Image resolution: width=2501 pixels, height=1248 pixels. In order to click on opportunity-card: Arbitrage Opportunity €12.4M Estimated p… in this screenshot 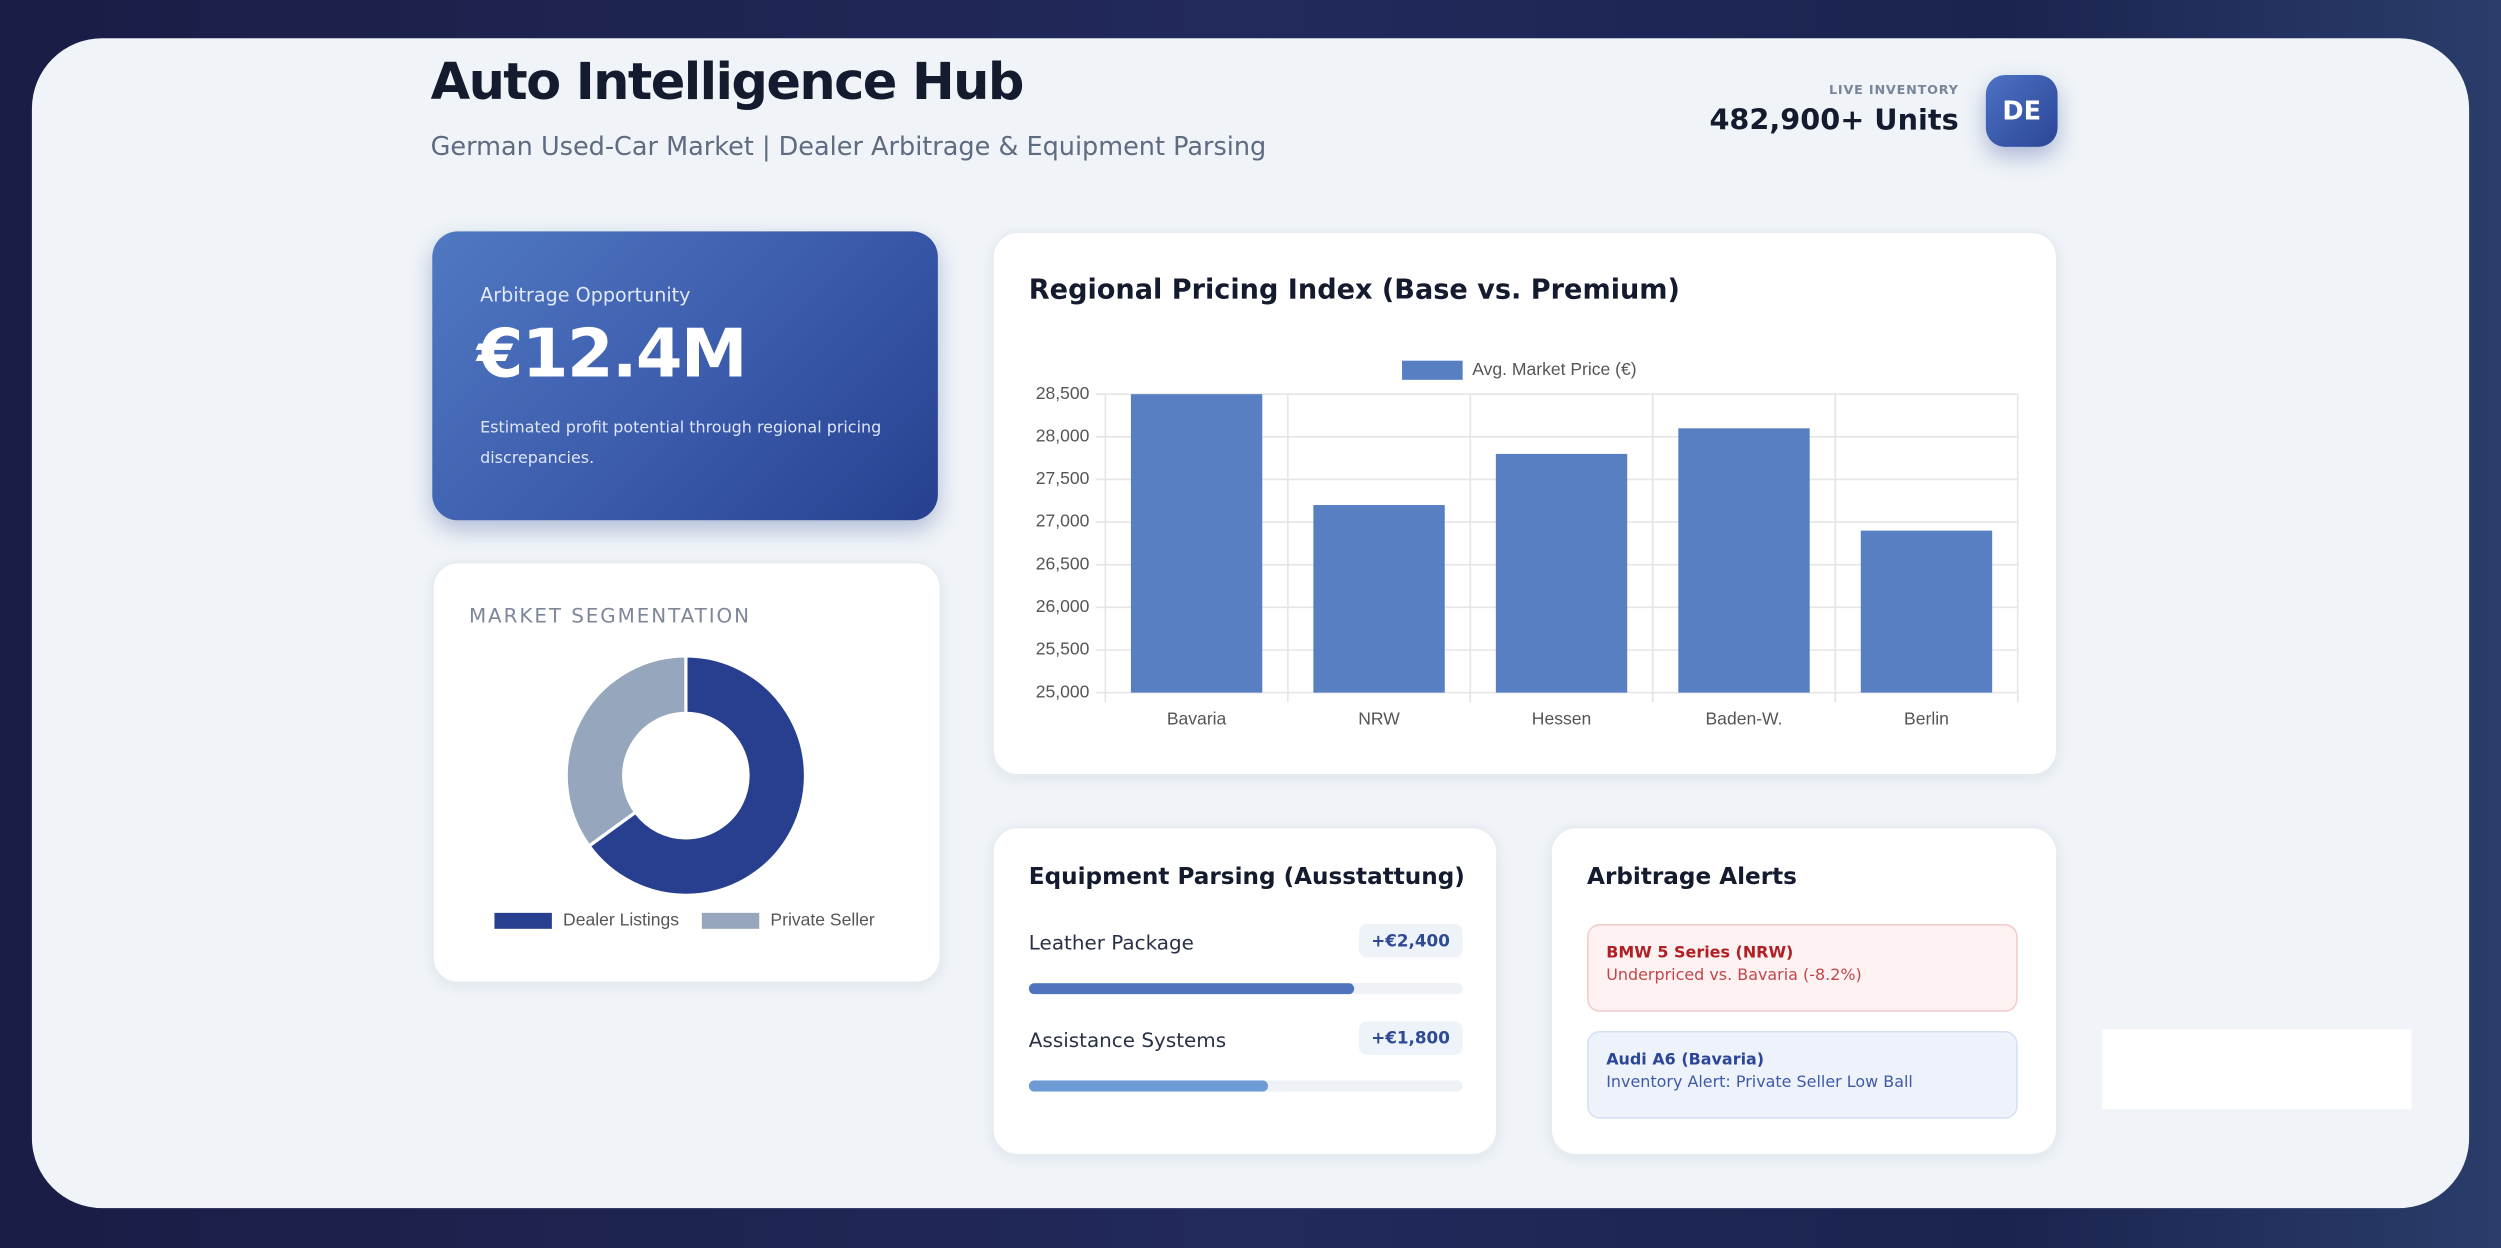, I will do `click(685, 376)`.